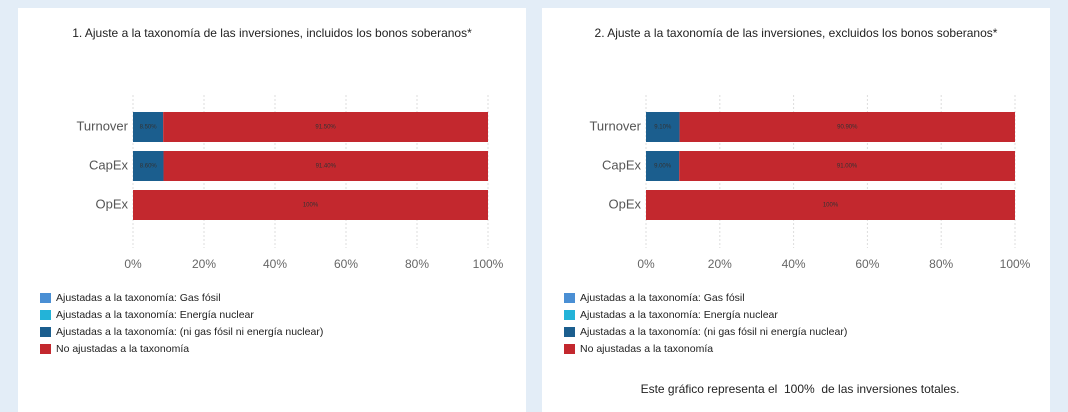 The image size is (1068, 412). I want to click on data-label: 8.60%, so click(149, 167).